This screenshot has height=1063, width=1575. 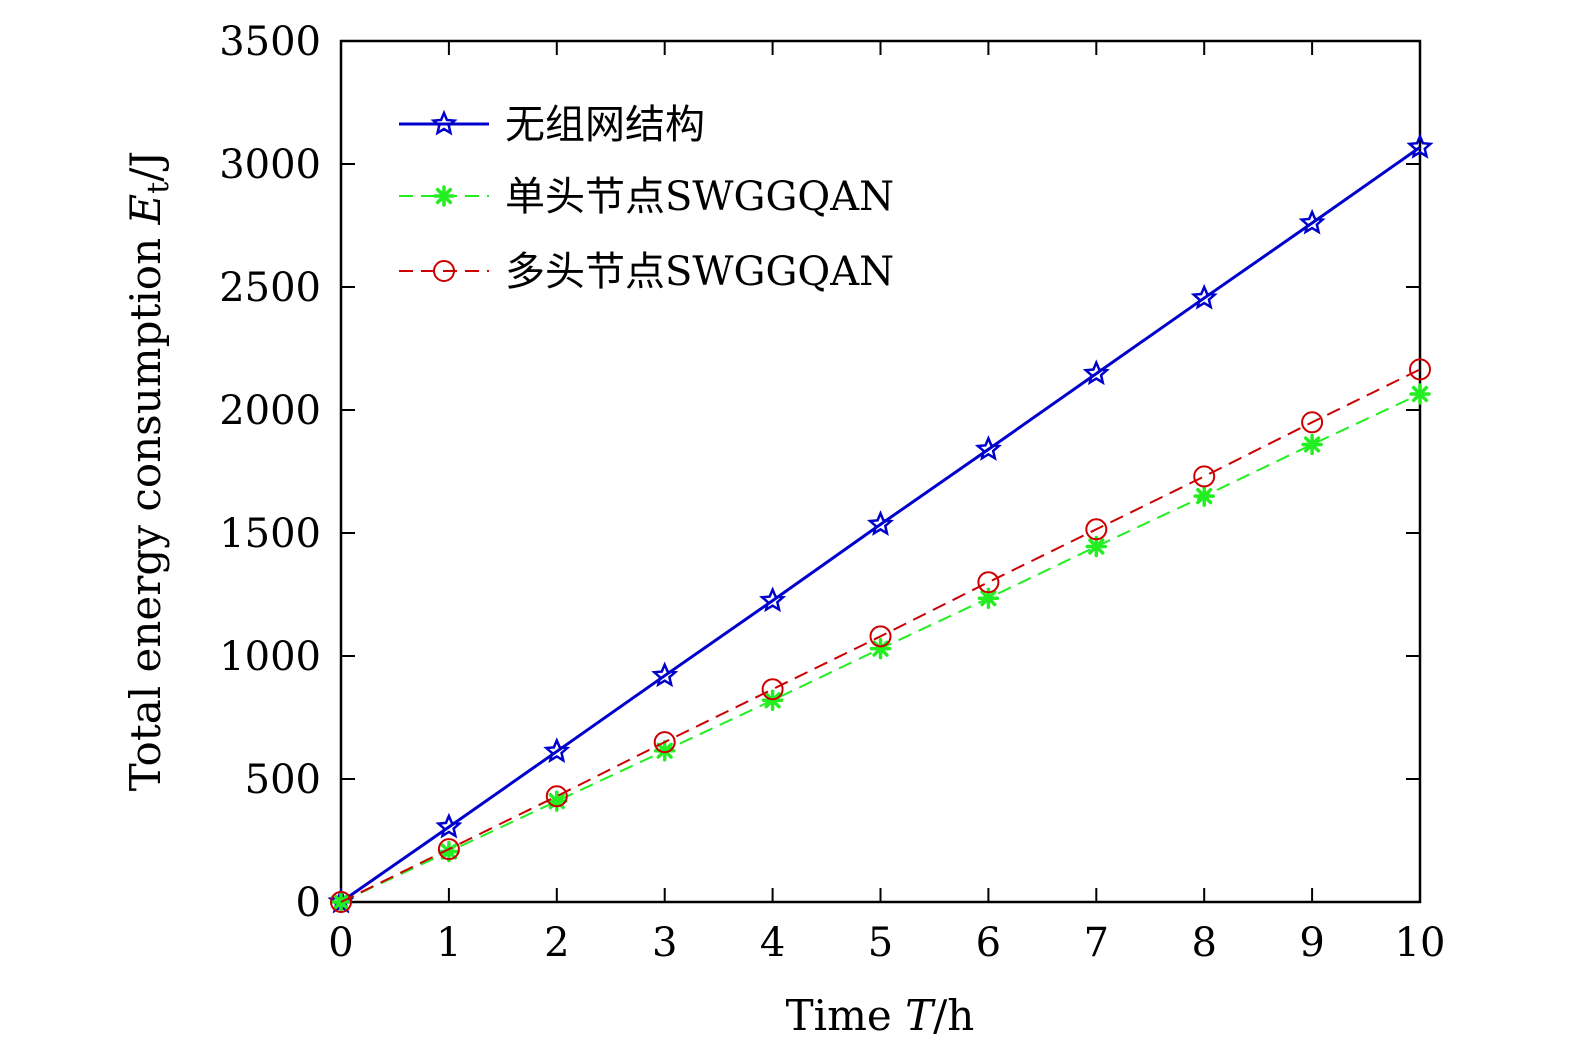 What do you see at coordinates (1203, 943) in the screenshot?
I see `x-tick-label: 8` at bounding box center [1203, 943].